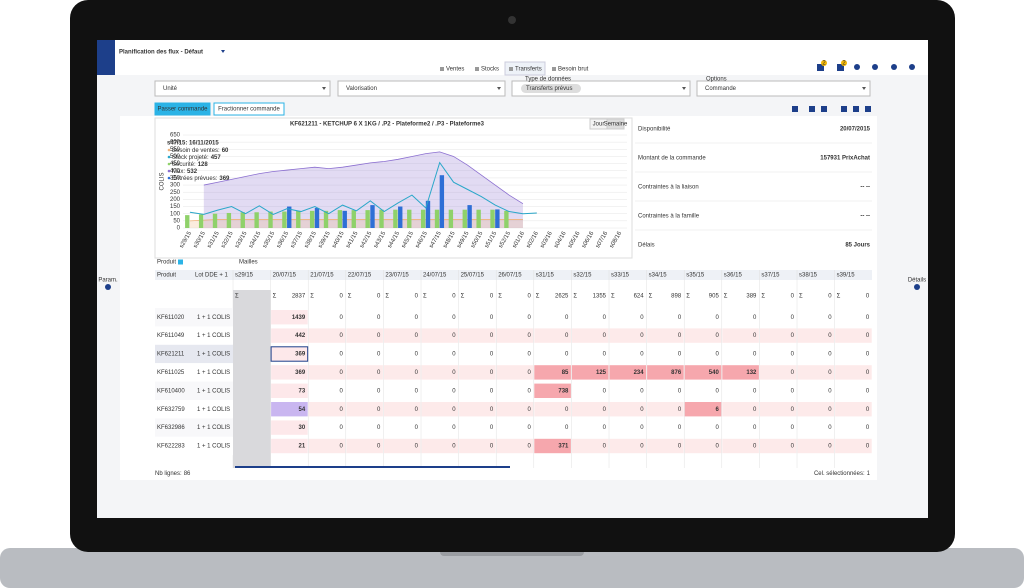 The height and width of the screenshot is (588, 1024). Describe the element at coordinates (917, 281) in the screenshot. I see `side-right: Détails` at that location.